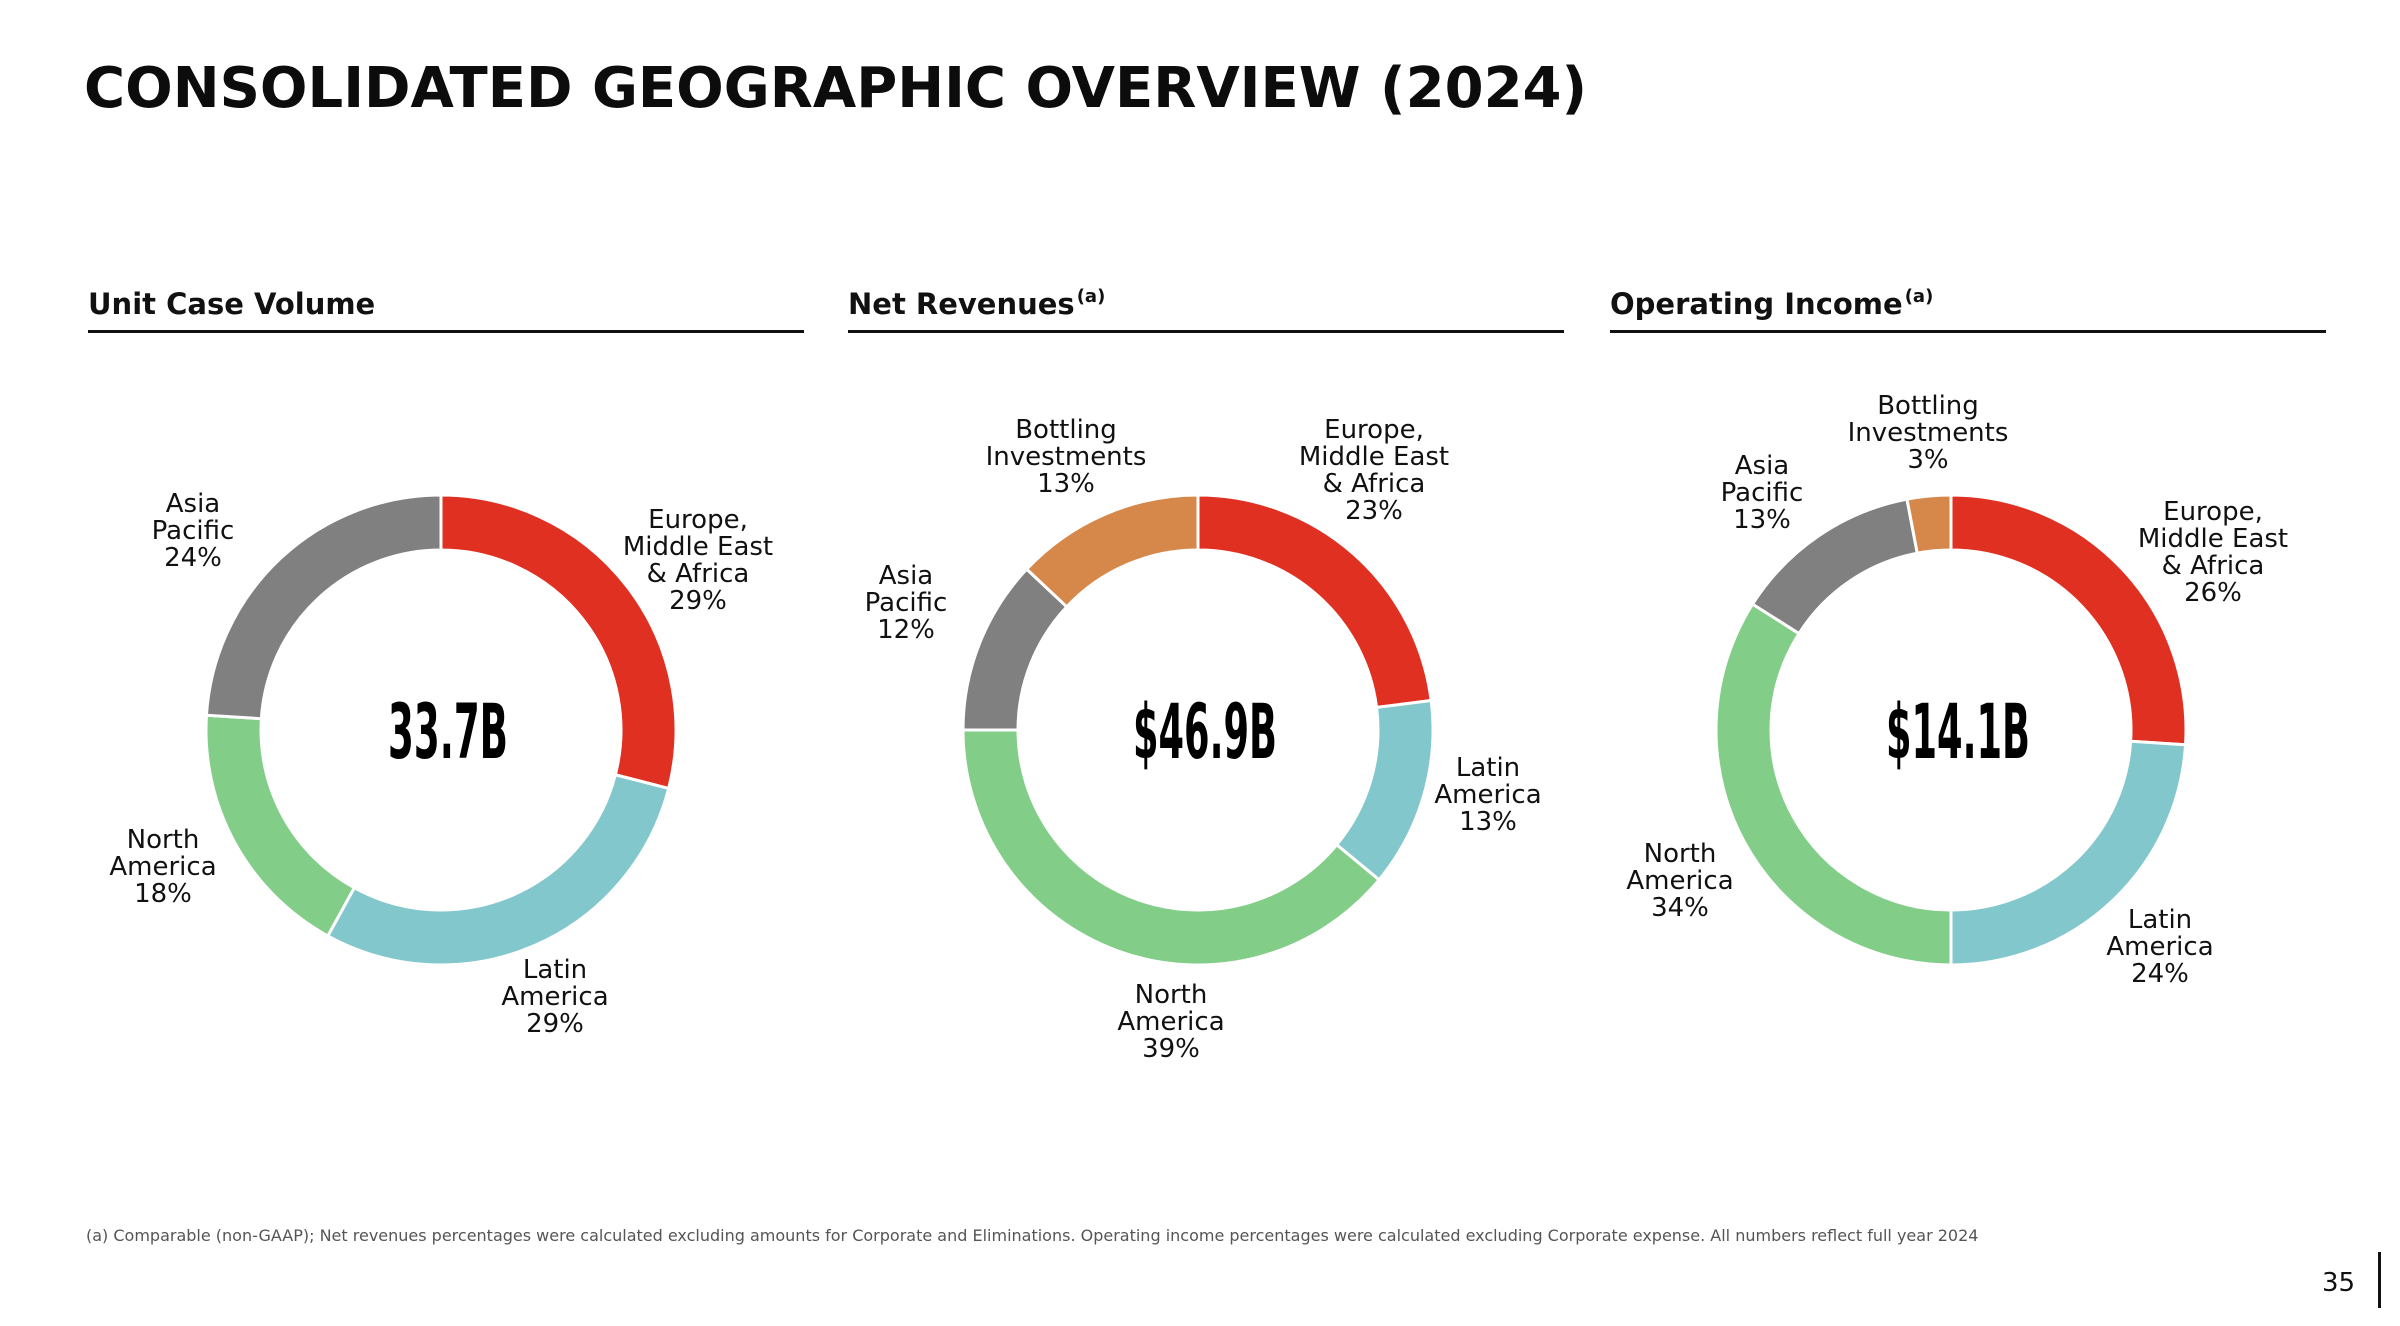 The width and height of the screenshot is (2400, 1326). I want to click on slice-label-value: 39%, so click(1171, 1049).